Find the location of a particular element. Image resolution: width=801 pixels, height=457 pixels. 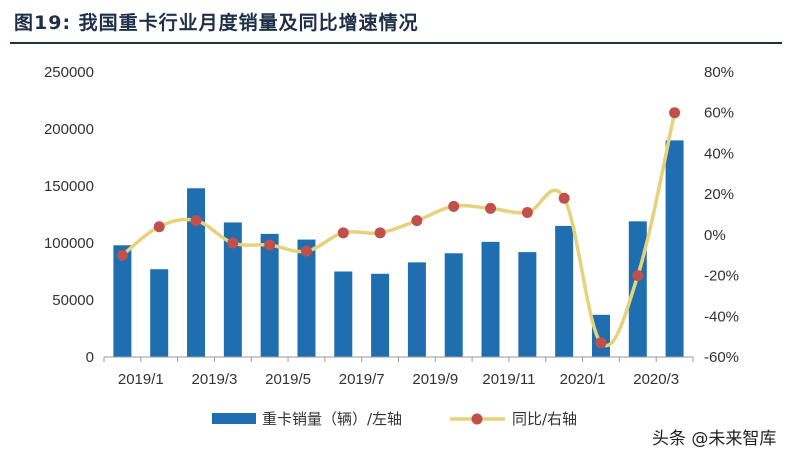

right-tick-label: 60% is located at coordinates (719, 113).